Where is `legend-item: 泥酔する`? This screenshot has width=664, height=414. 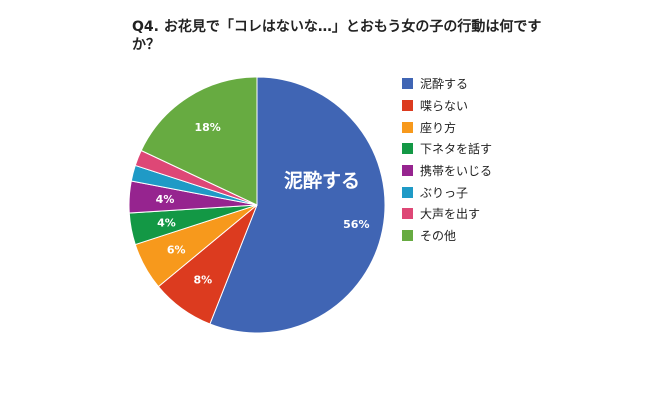 legend-item: 泥酔する is located at coordinates (447, 84).